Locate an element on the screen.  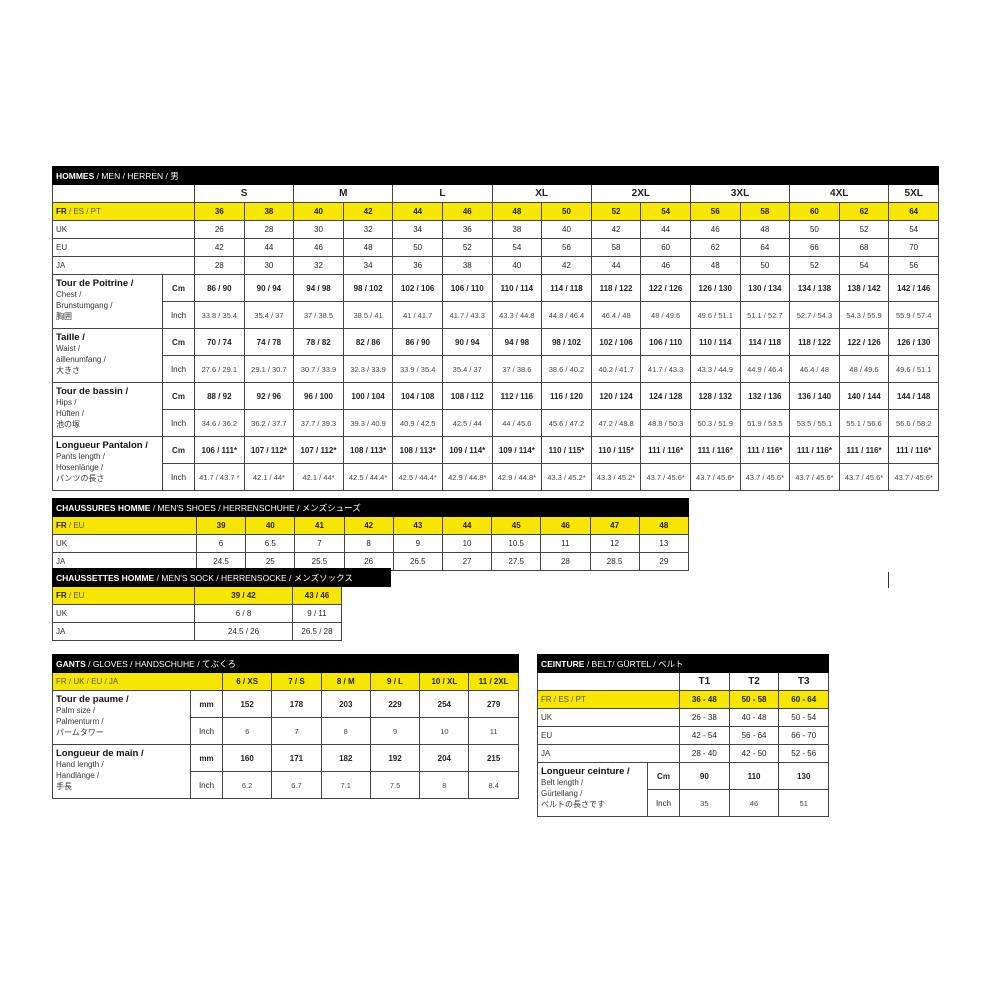
measure-label-line: Waist / is located at coordinates (68, 348).